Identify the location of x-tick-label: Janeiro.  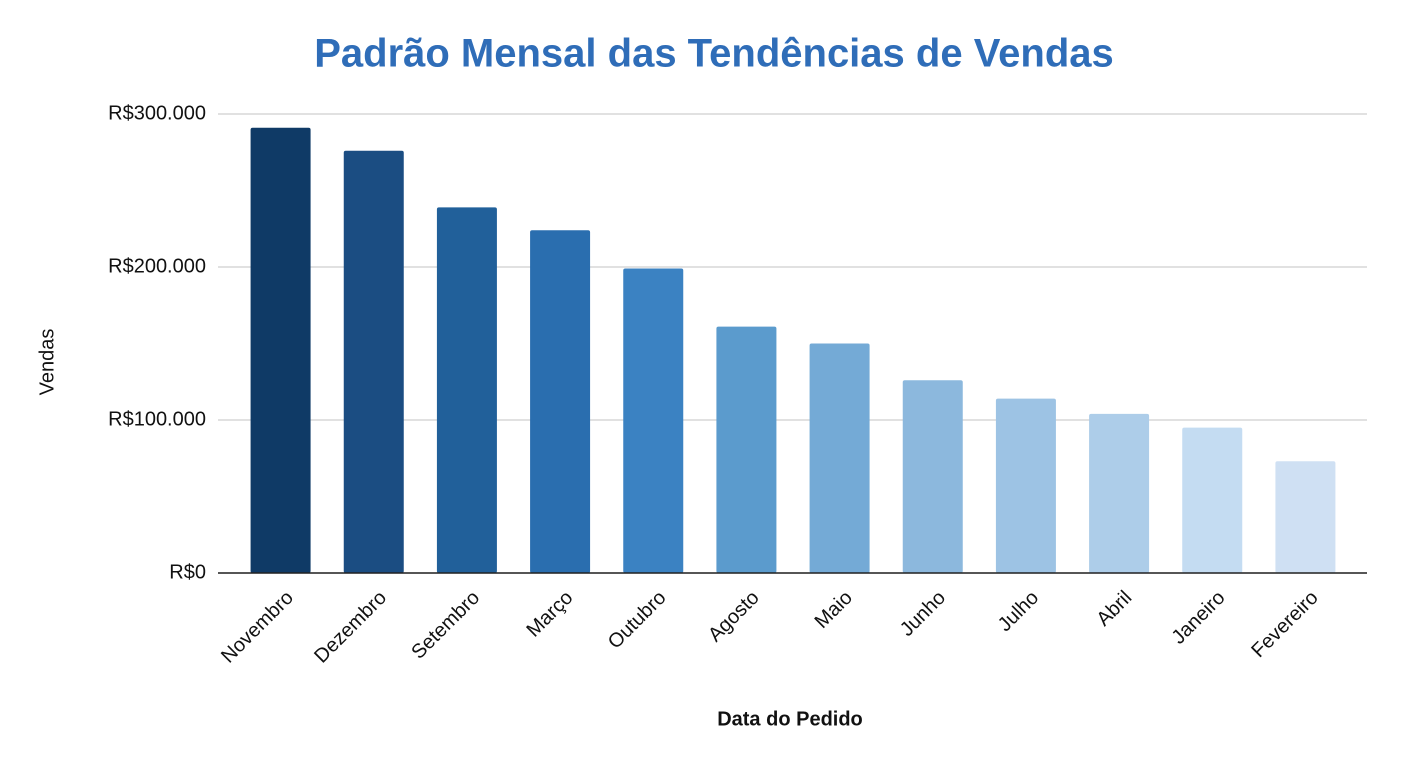
(1199, 618).